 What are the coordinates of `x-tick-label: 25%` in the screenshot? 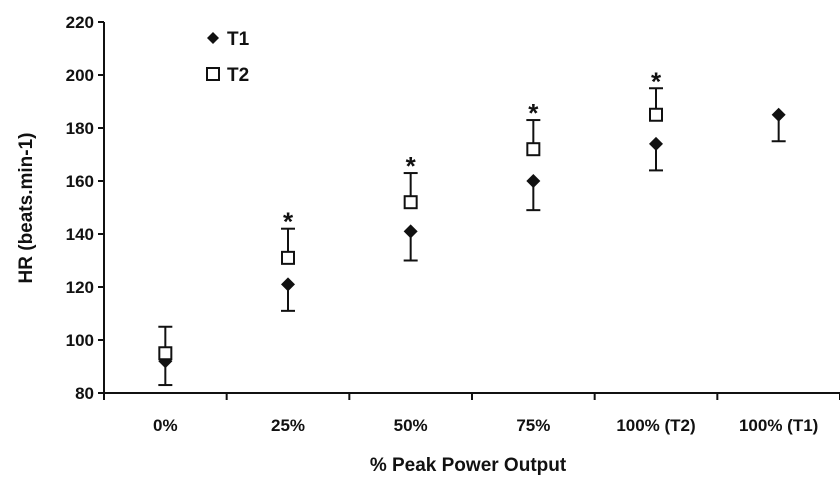 It's located at (288, 425).